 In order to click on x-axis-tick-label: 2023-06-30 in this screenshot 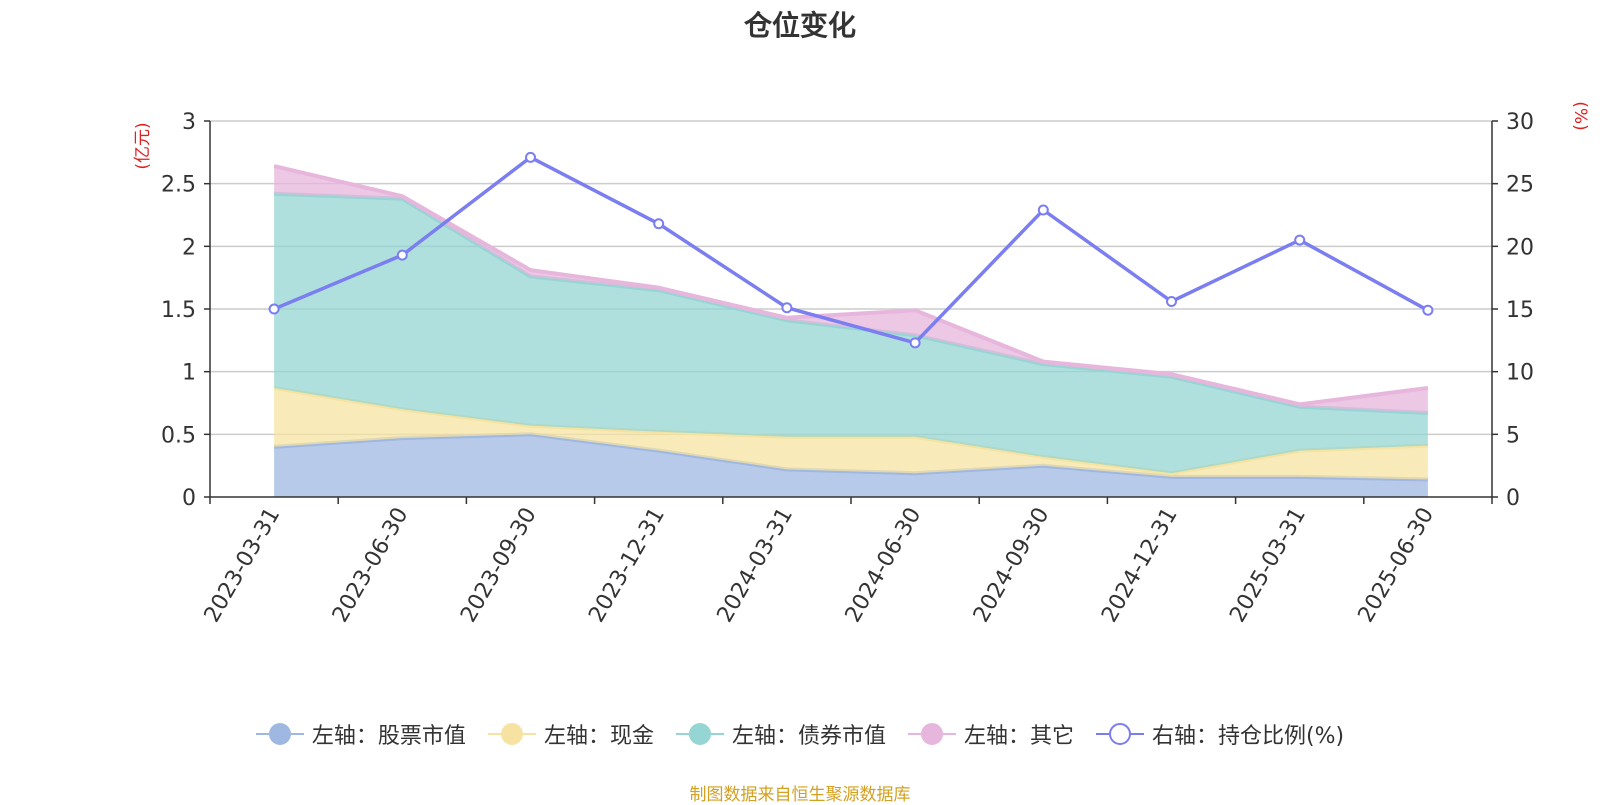, I will do `click(371, 565)`.